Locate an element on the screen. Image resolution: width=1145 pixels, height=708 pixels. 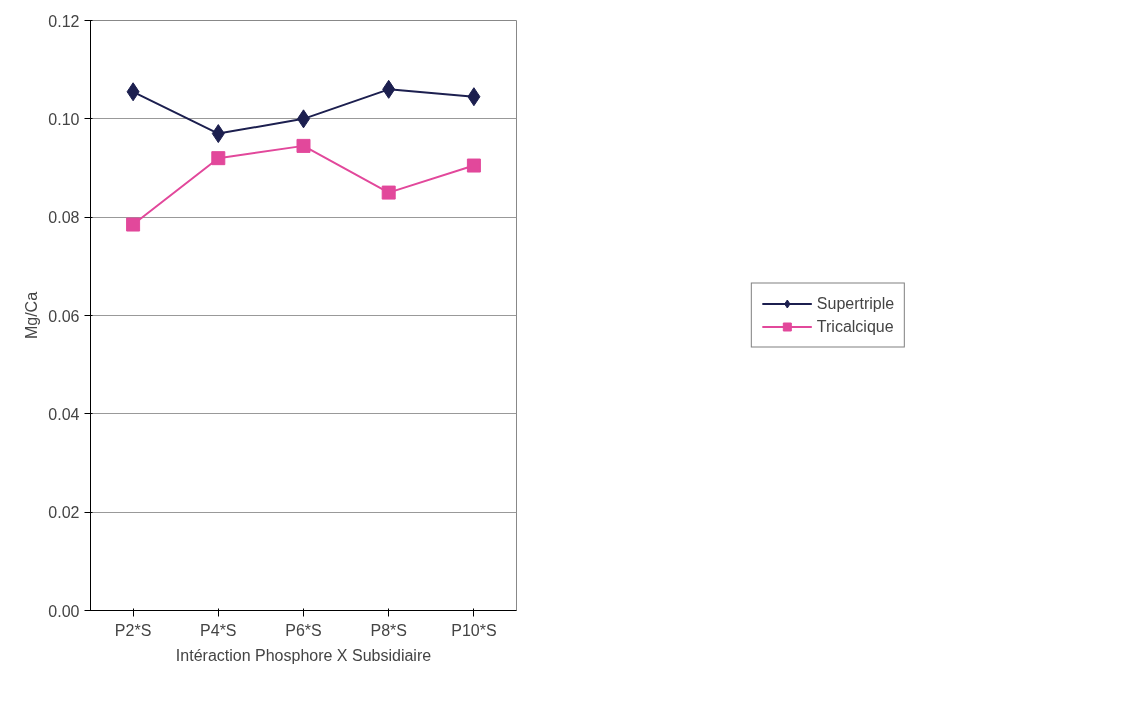
legend-label: Tricalcique is located at coordinates (855, 326).